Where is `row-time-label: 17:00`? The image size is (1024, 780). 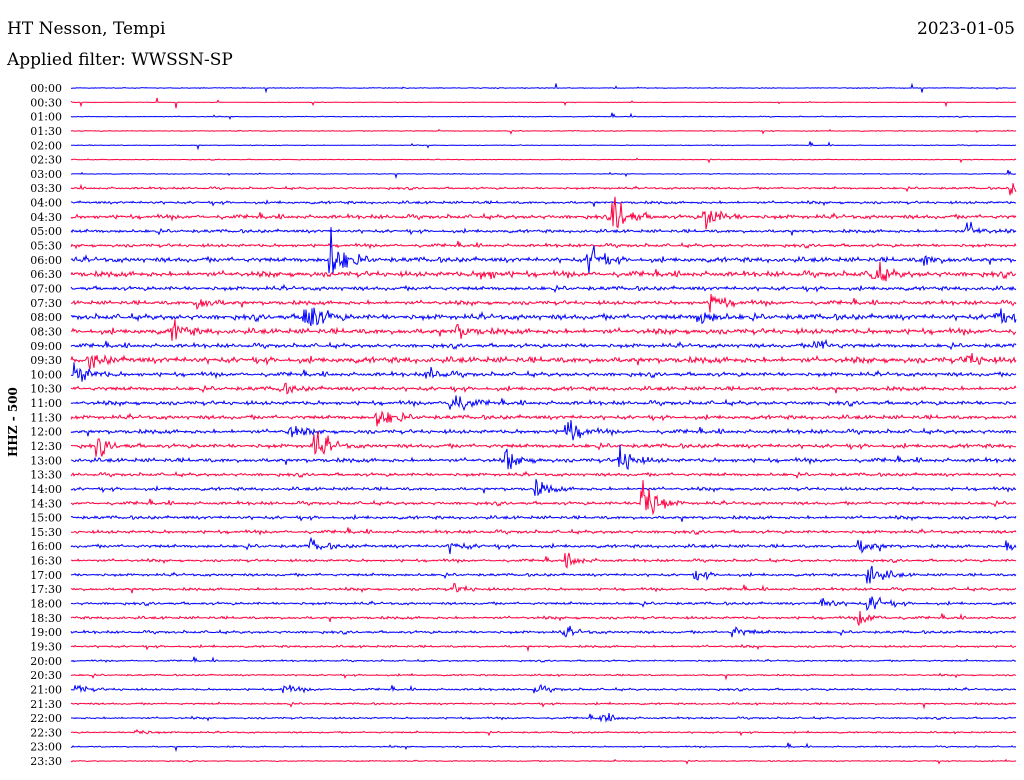 row-time-label: 17:00 is located at coordinates (46, 575).